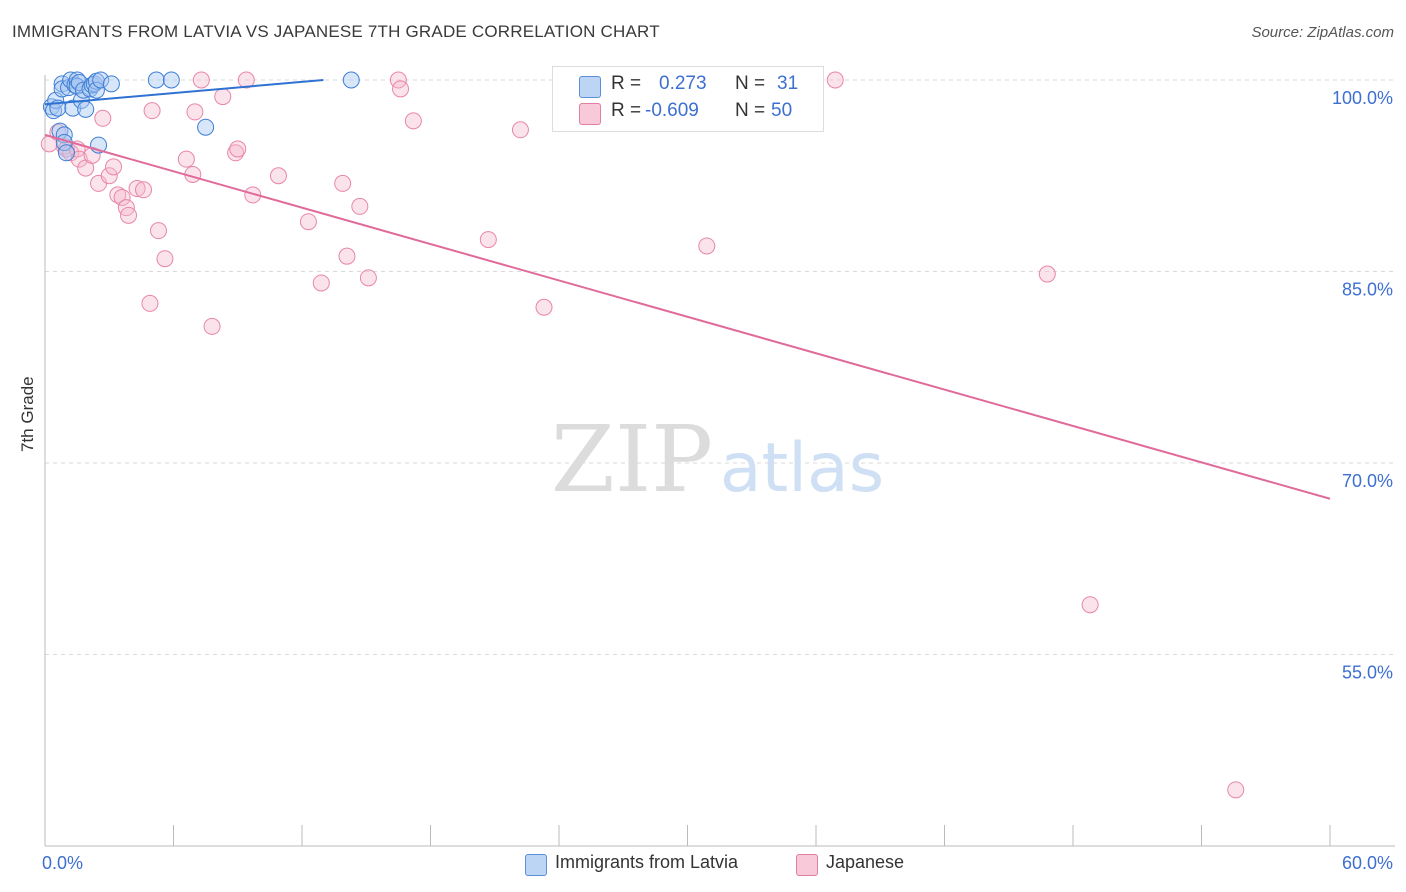 This screenshot has height=892, width=1406. I want to click on y-tick-label: 70.0%, so click(1367, 481).